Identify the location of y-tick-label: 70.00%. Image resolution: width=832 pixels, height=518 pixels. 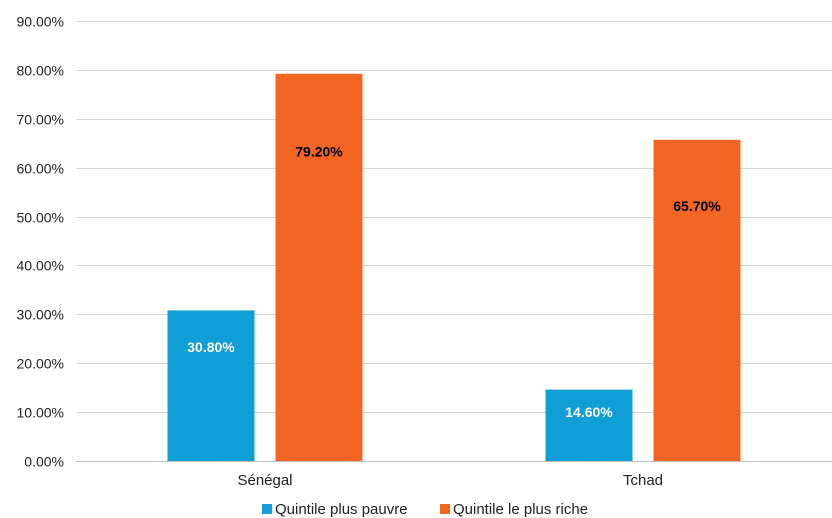
(40, 120).